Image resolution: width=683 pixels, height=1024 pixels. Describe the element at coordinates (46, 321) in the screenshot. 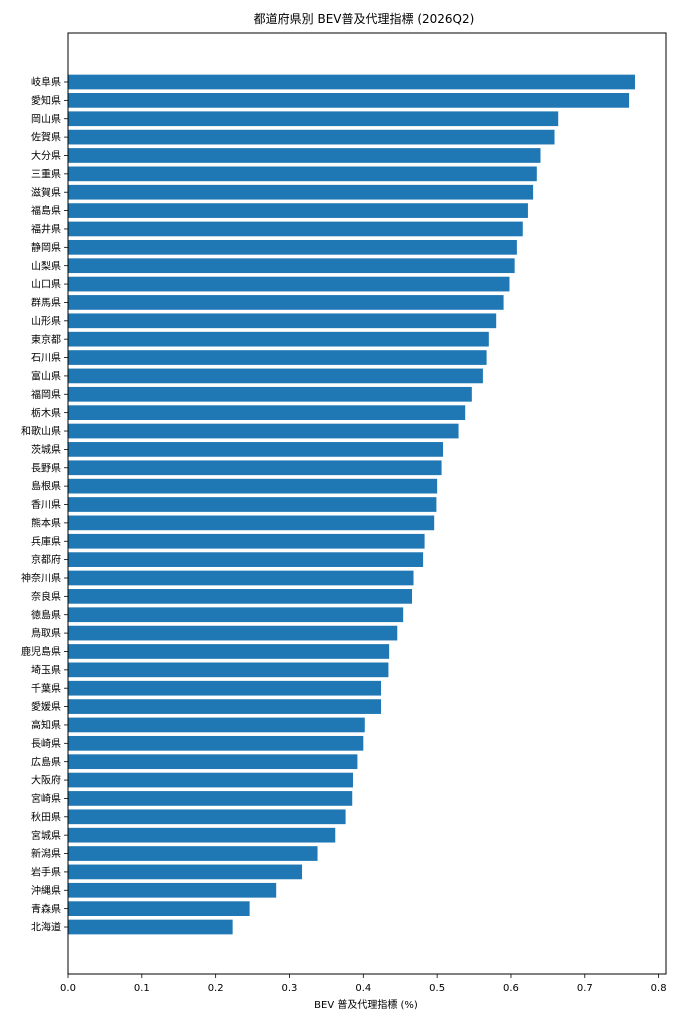

I see `y-tick-label: 山形県` at that location.